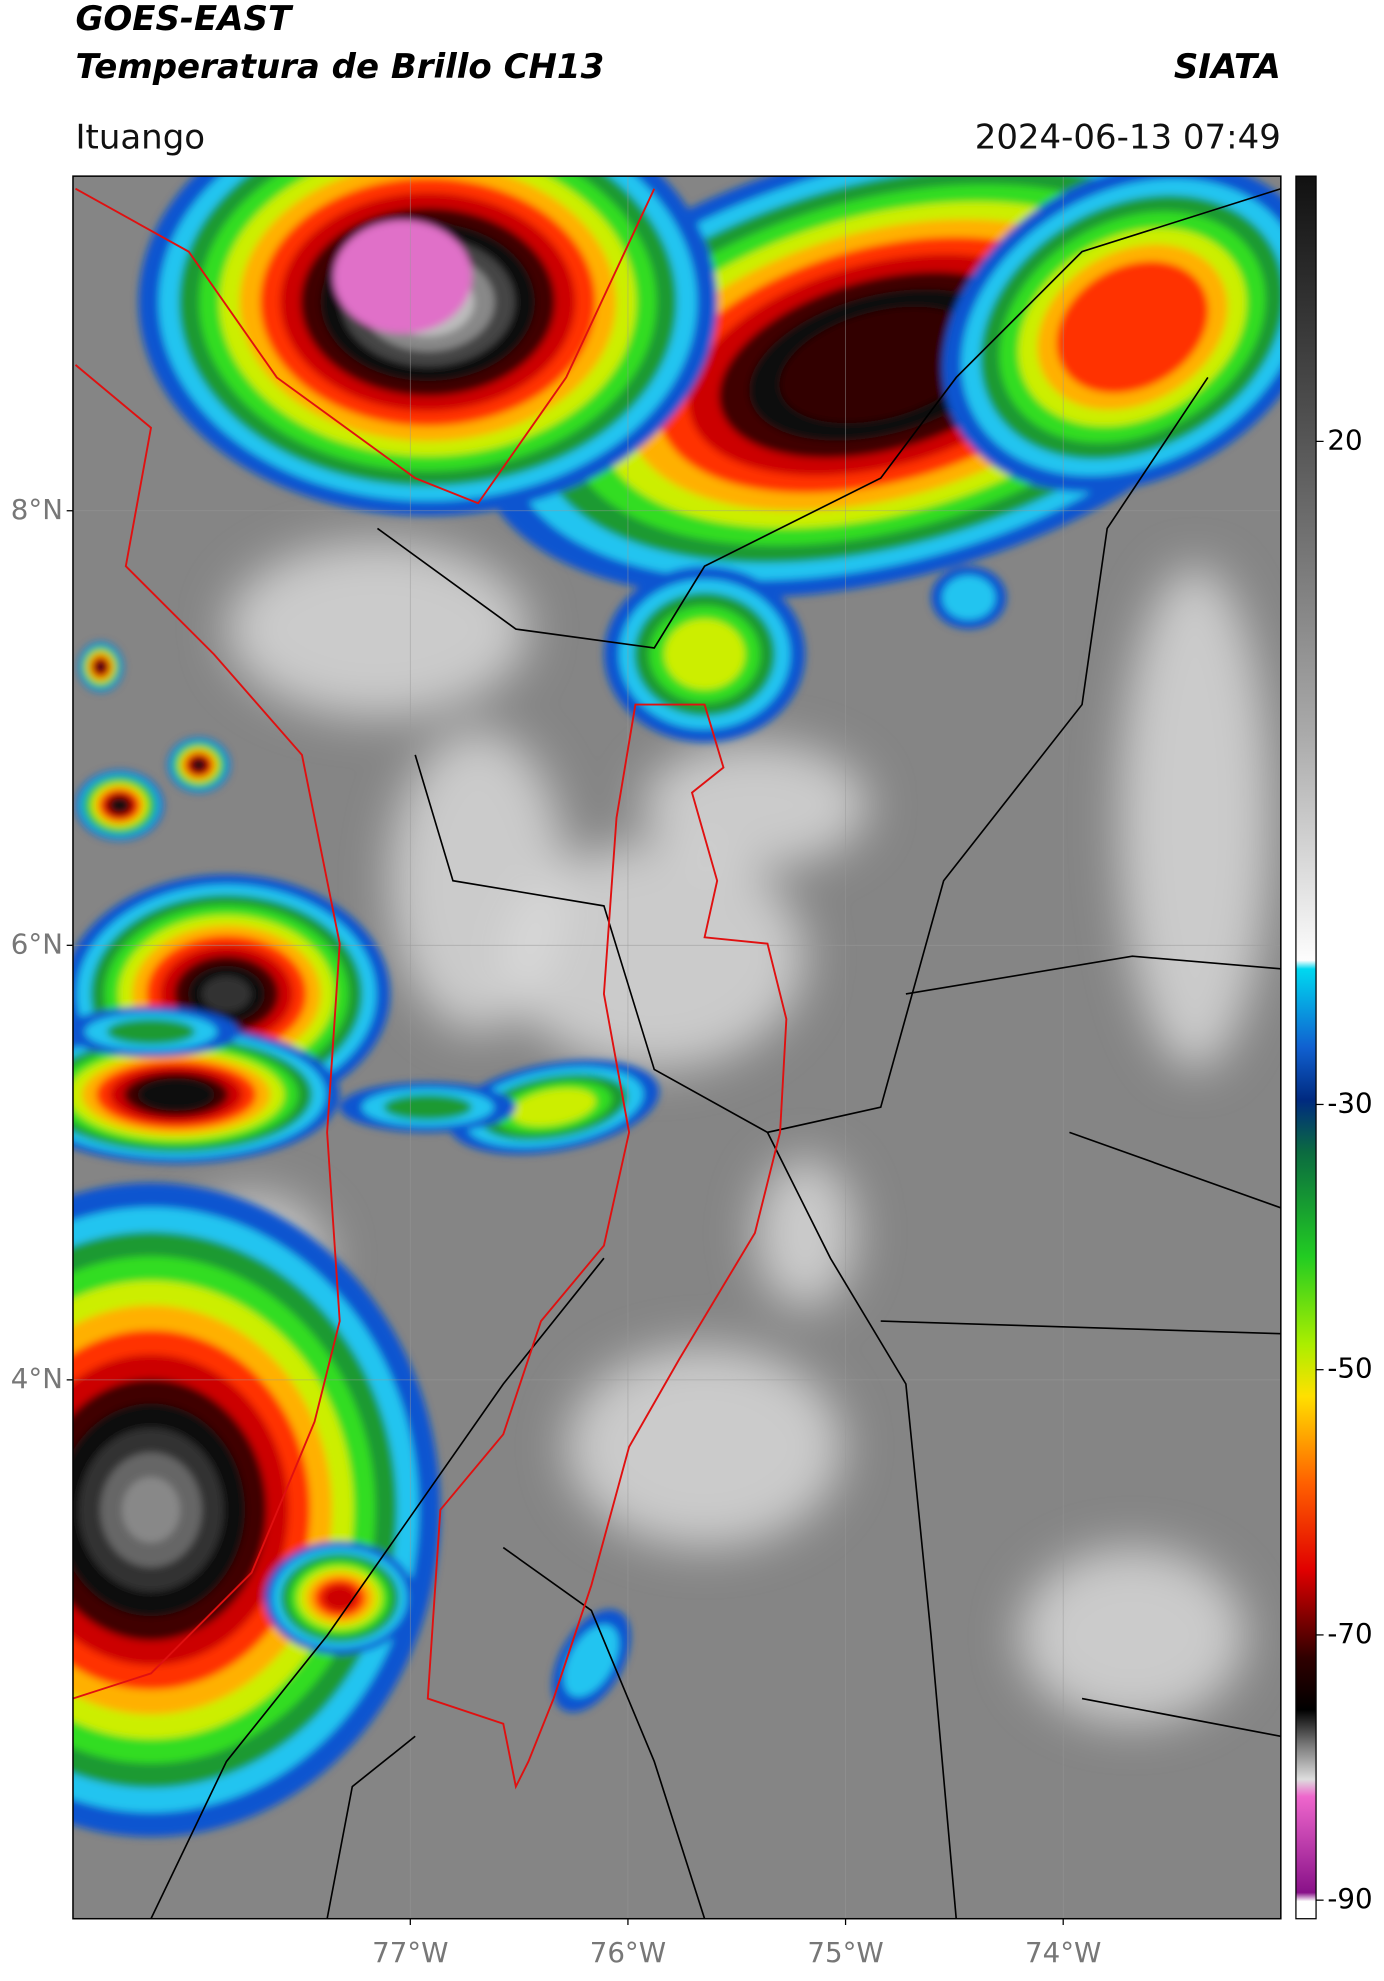  What do you see at coordinates (339, 67) in the screenshot?
I see `subtitle: Temperatura de Brillo CH13` at bounding box center [339, 67].